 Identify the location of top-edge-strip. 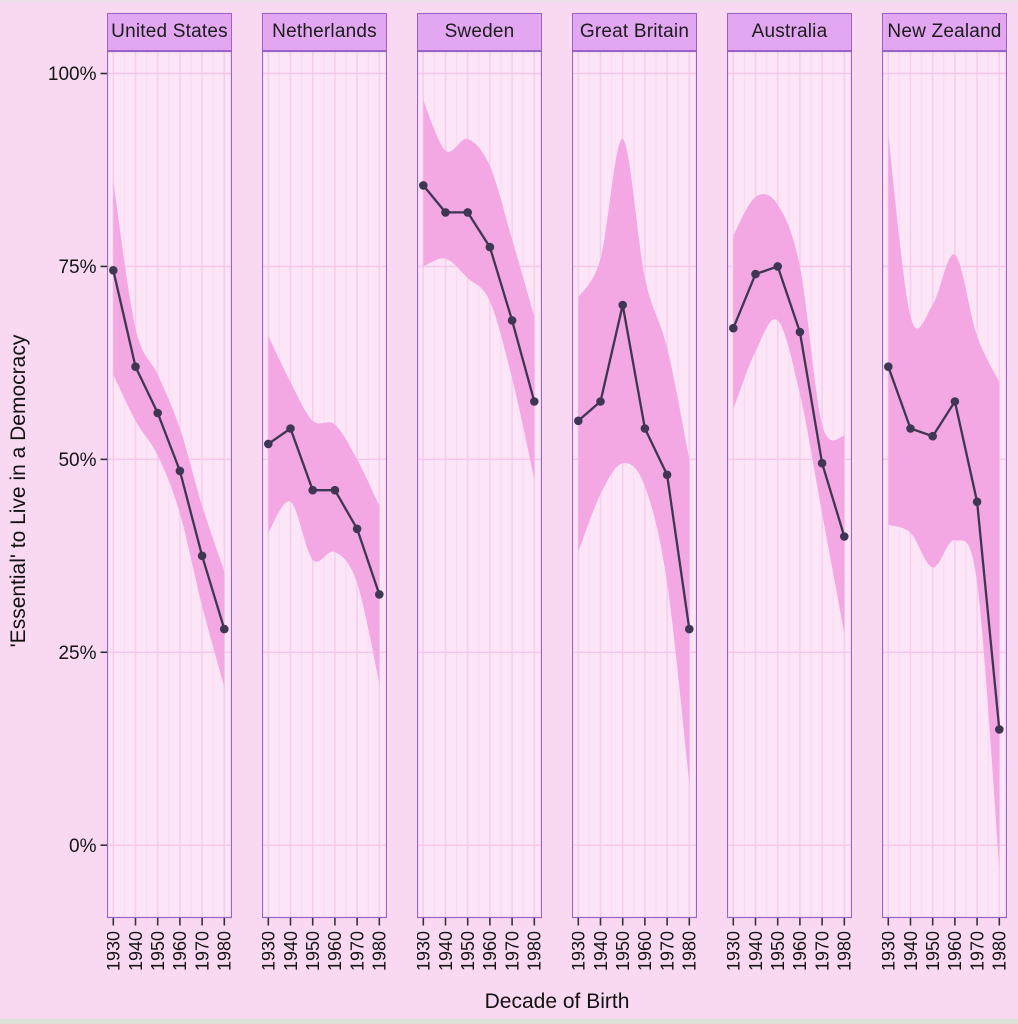
(509, 1).